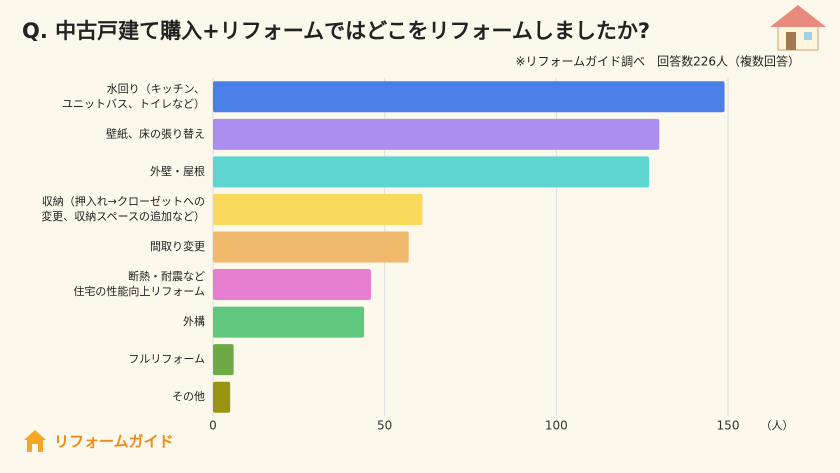 The image size is (840, 473). I want to click on y-tick-label: 外構, so click(194, 321).